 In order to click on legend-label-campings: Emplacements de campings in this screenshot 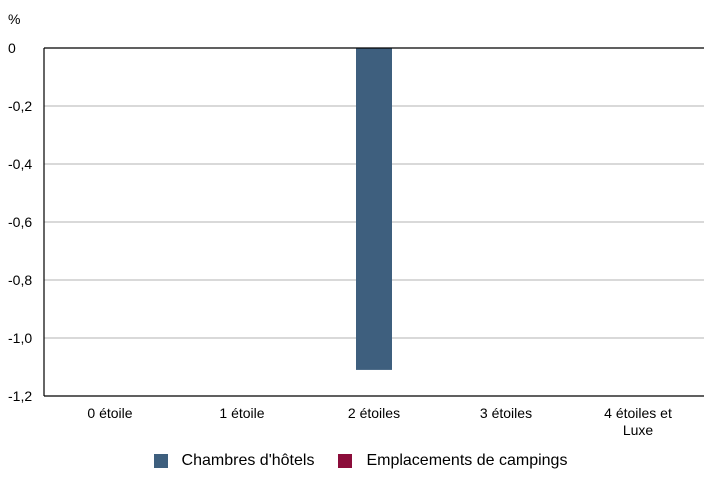, I will do `click(467, 460)`.